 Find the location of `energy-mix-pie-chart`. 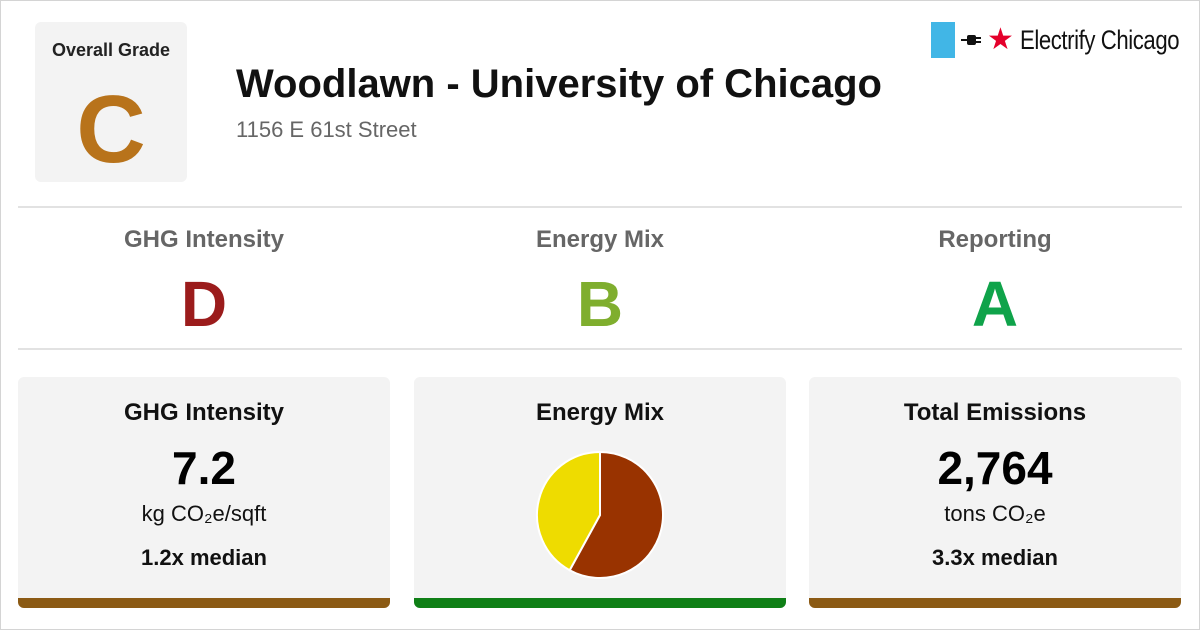

energy-mix-pie-chart is located at coordinates (600, 514).